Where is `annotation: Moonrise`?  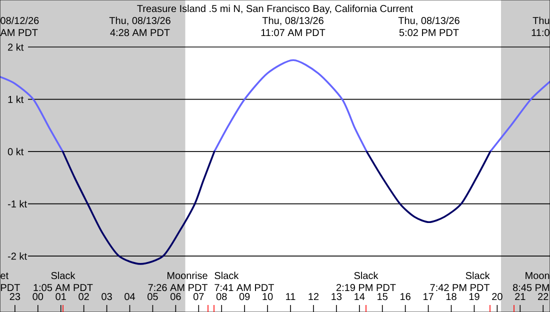 annotation: Moonrise is located at coordinates (188, 276).